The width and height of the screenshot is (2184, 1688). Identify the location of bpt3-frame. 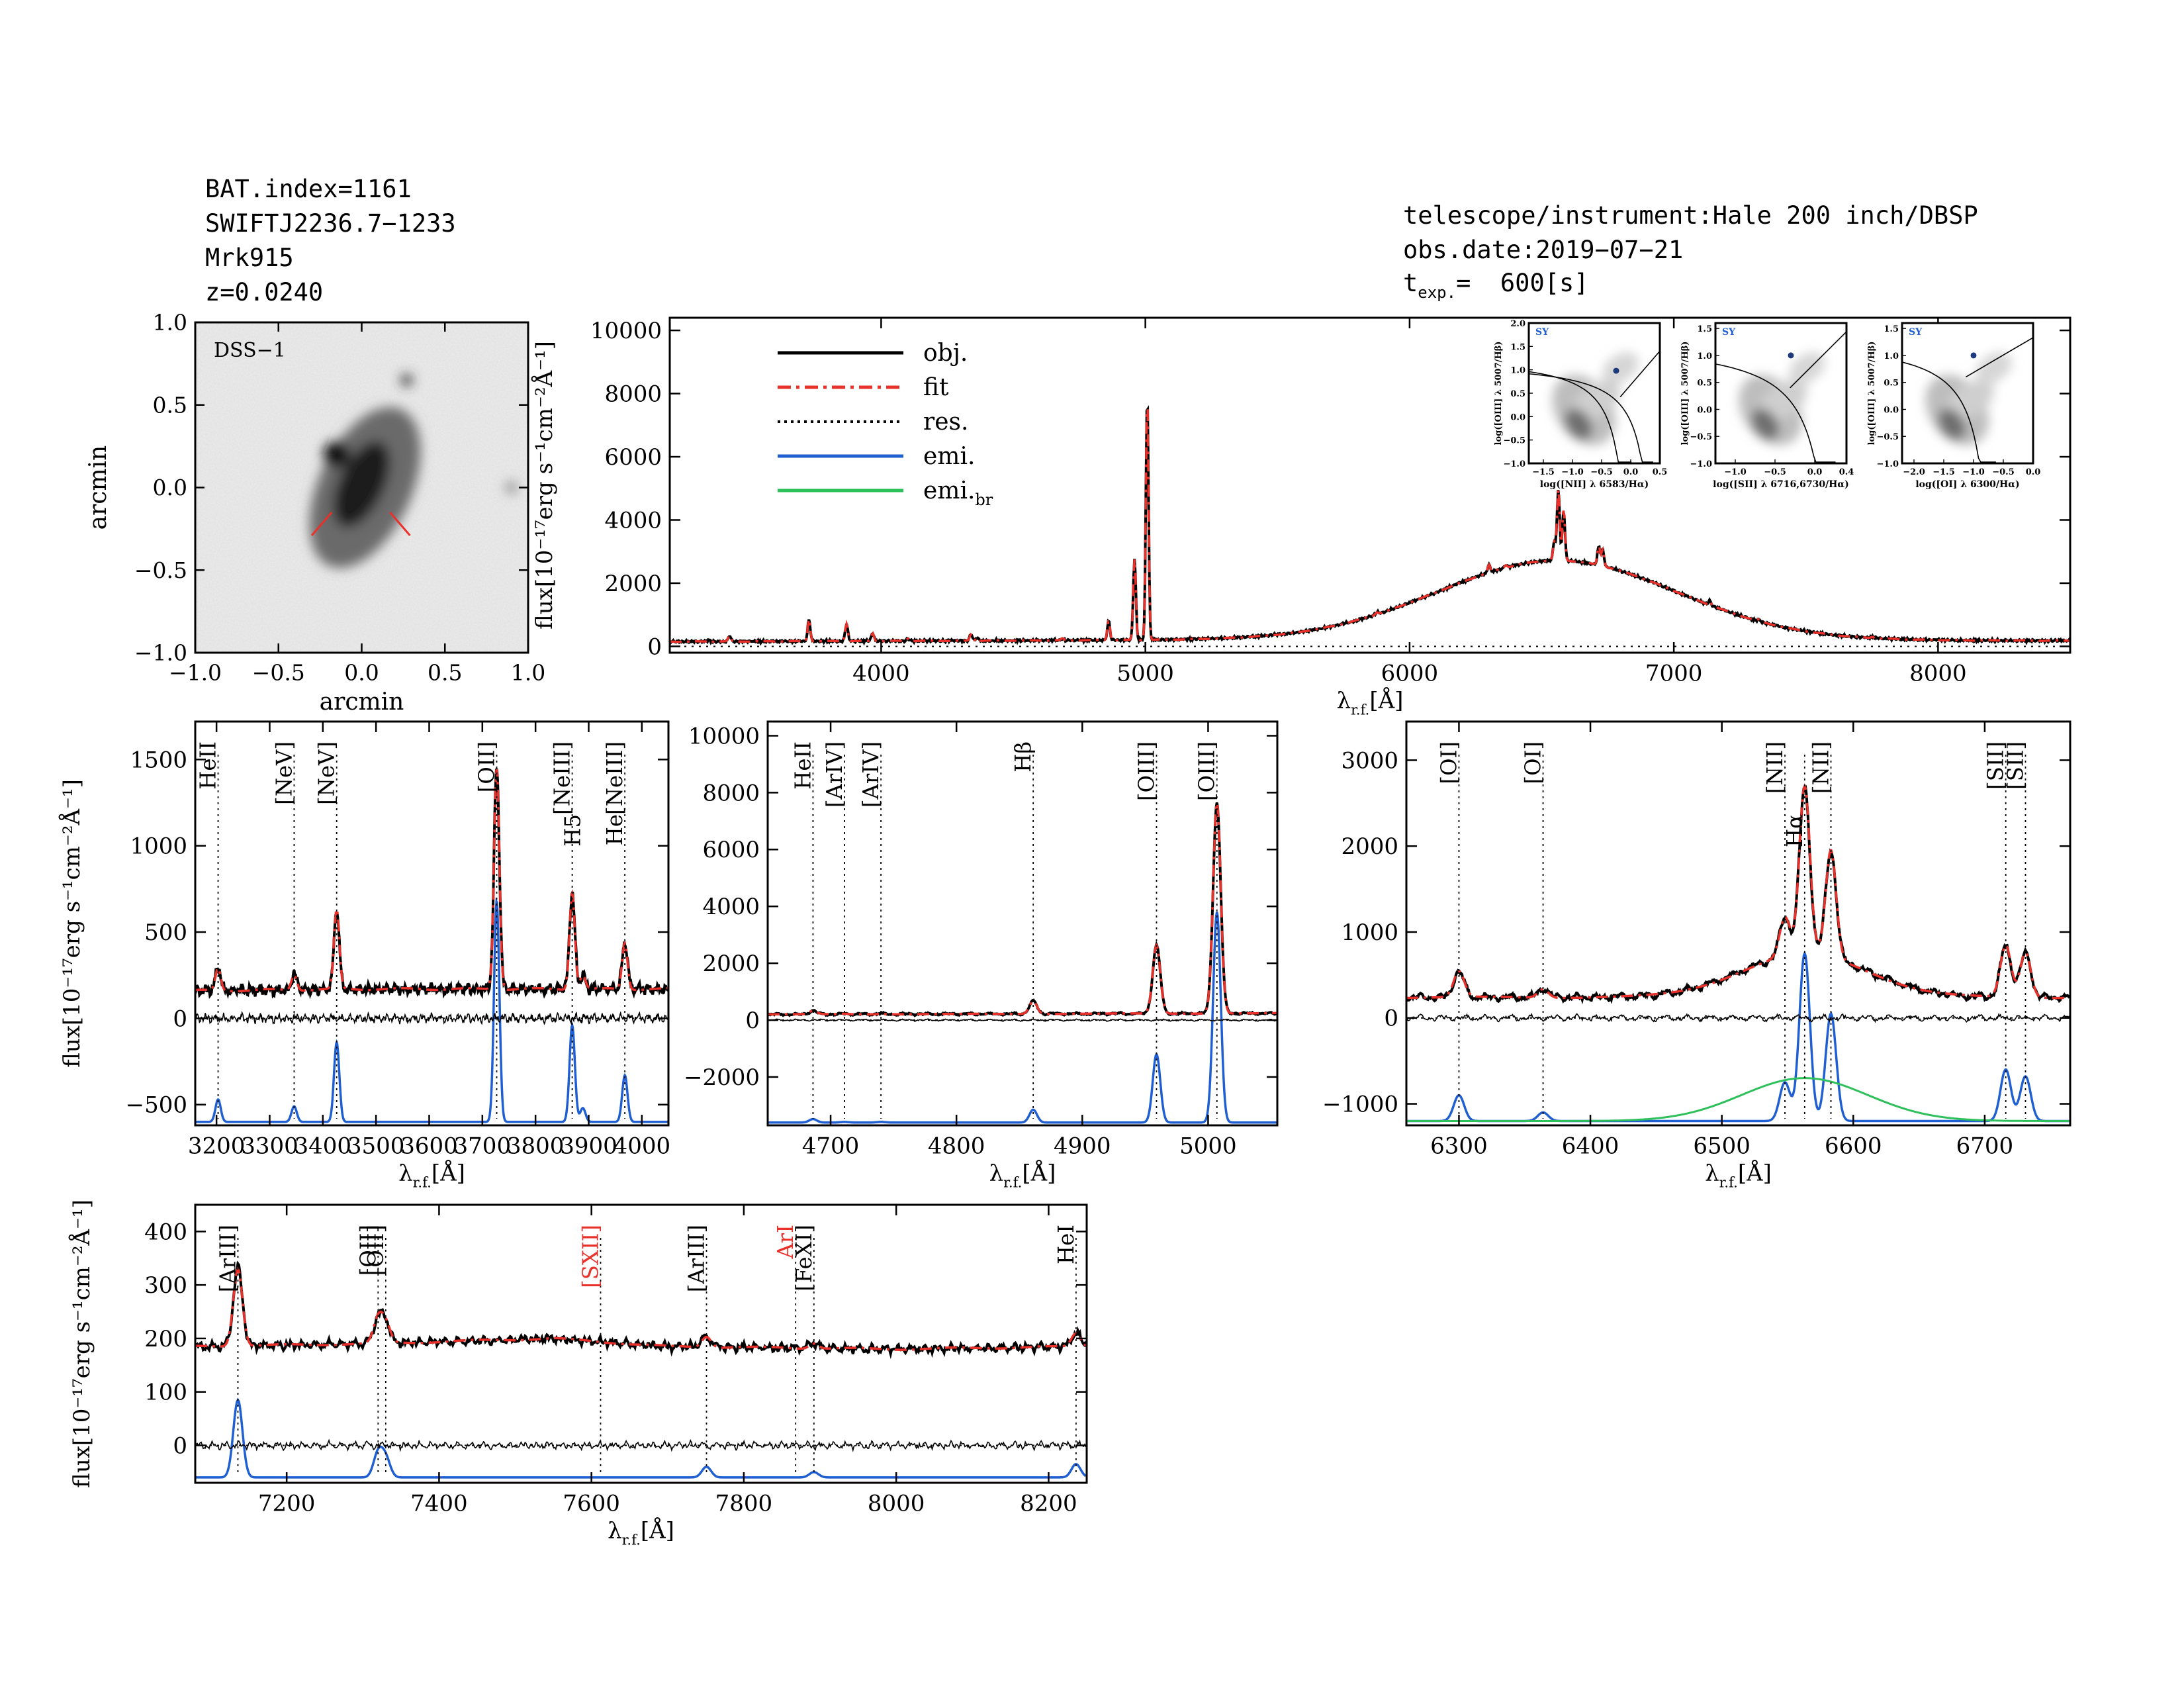
(1968, 393).